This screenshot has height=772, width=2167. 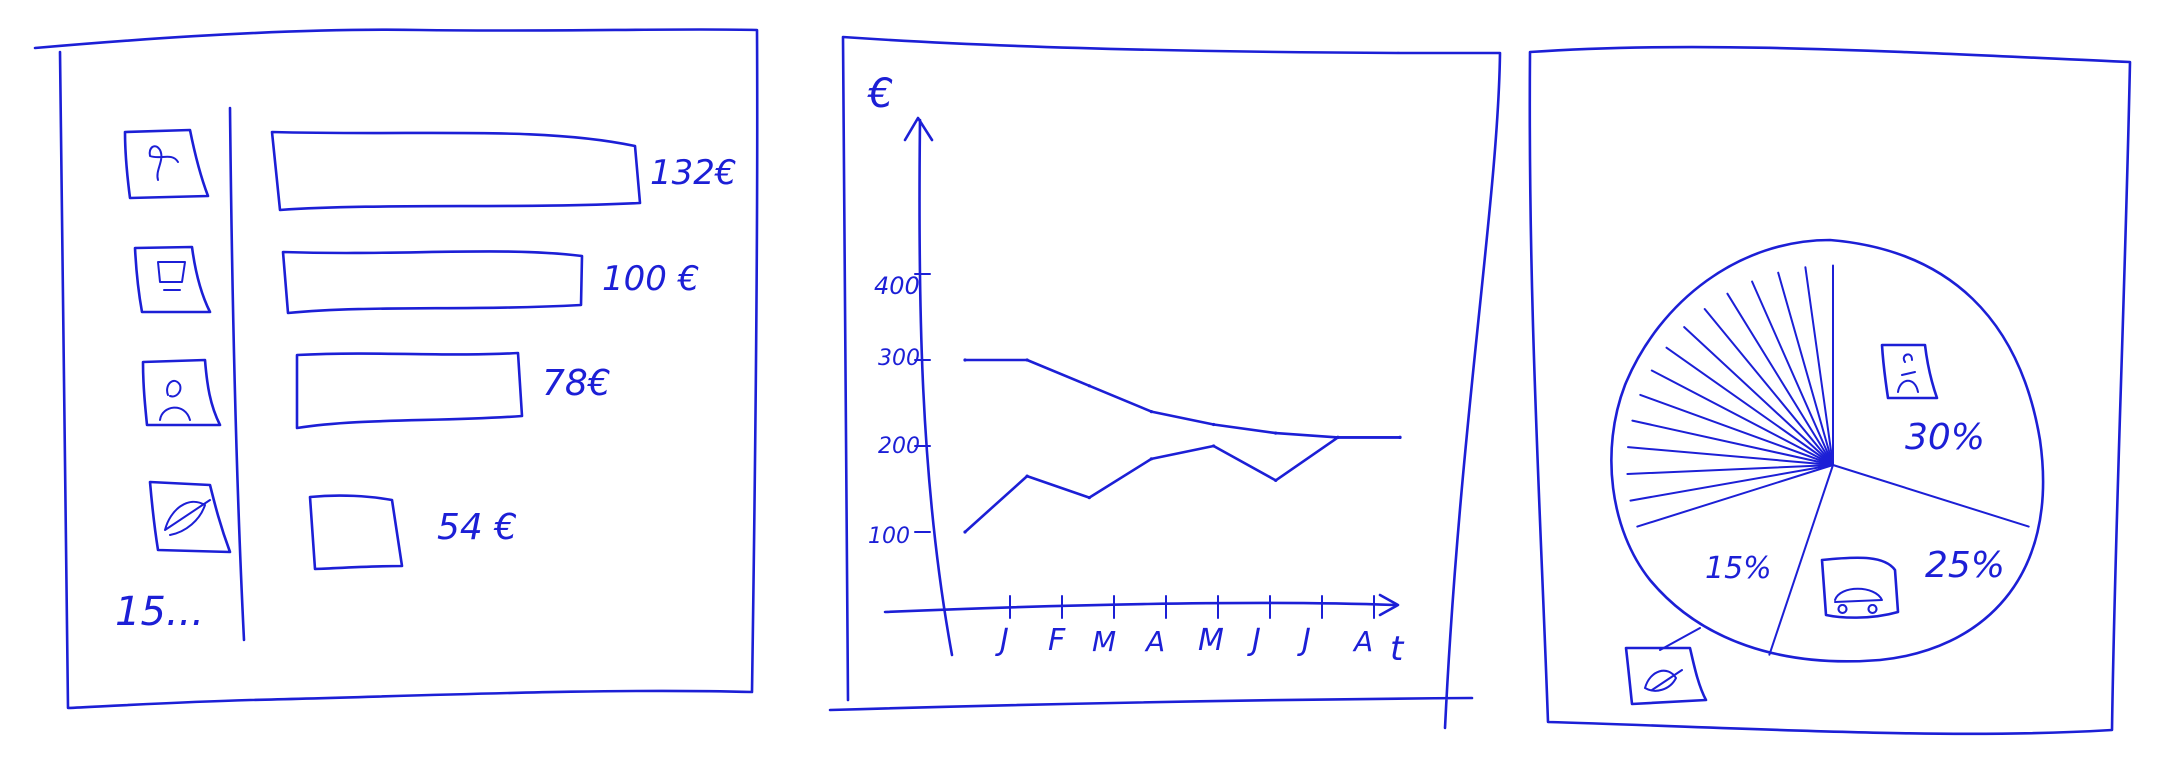 What do you see at coordinates (881, 94) in the screenshot?
I see `y-axis-label: €` at bounding box center [881, 94].